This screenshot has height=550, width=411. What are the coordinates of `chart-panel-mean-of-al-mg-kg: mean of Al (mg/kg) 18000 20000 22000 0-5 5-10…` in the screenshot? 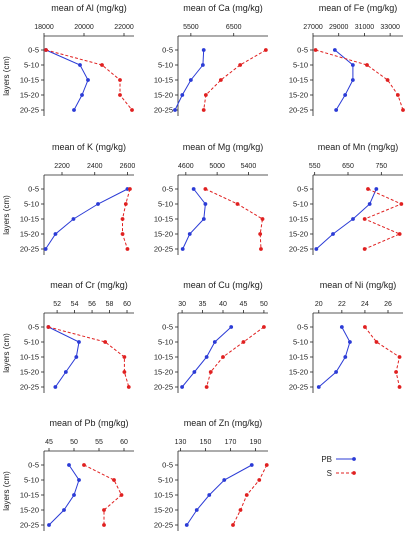 It's located at (68, 59).